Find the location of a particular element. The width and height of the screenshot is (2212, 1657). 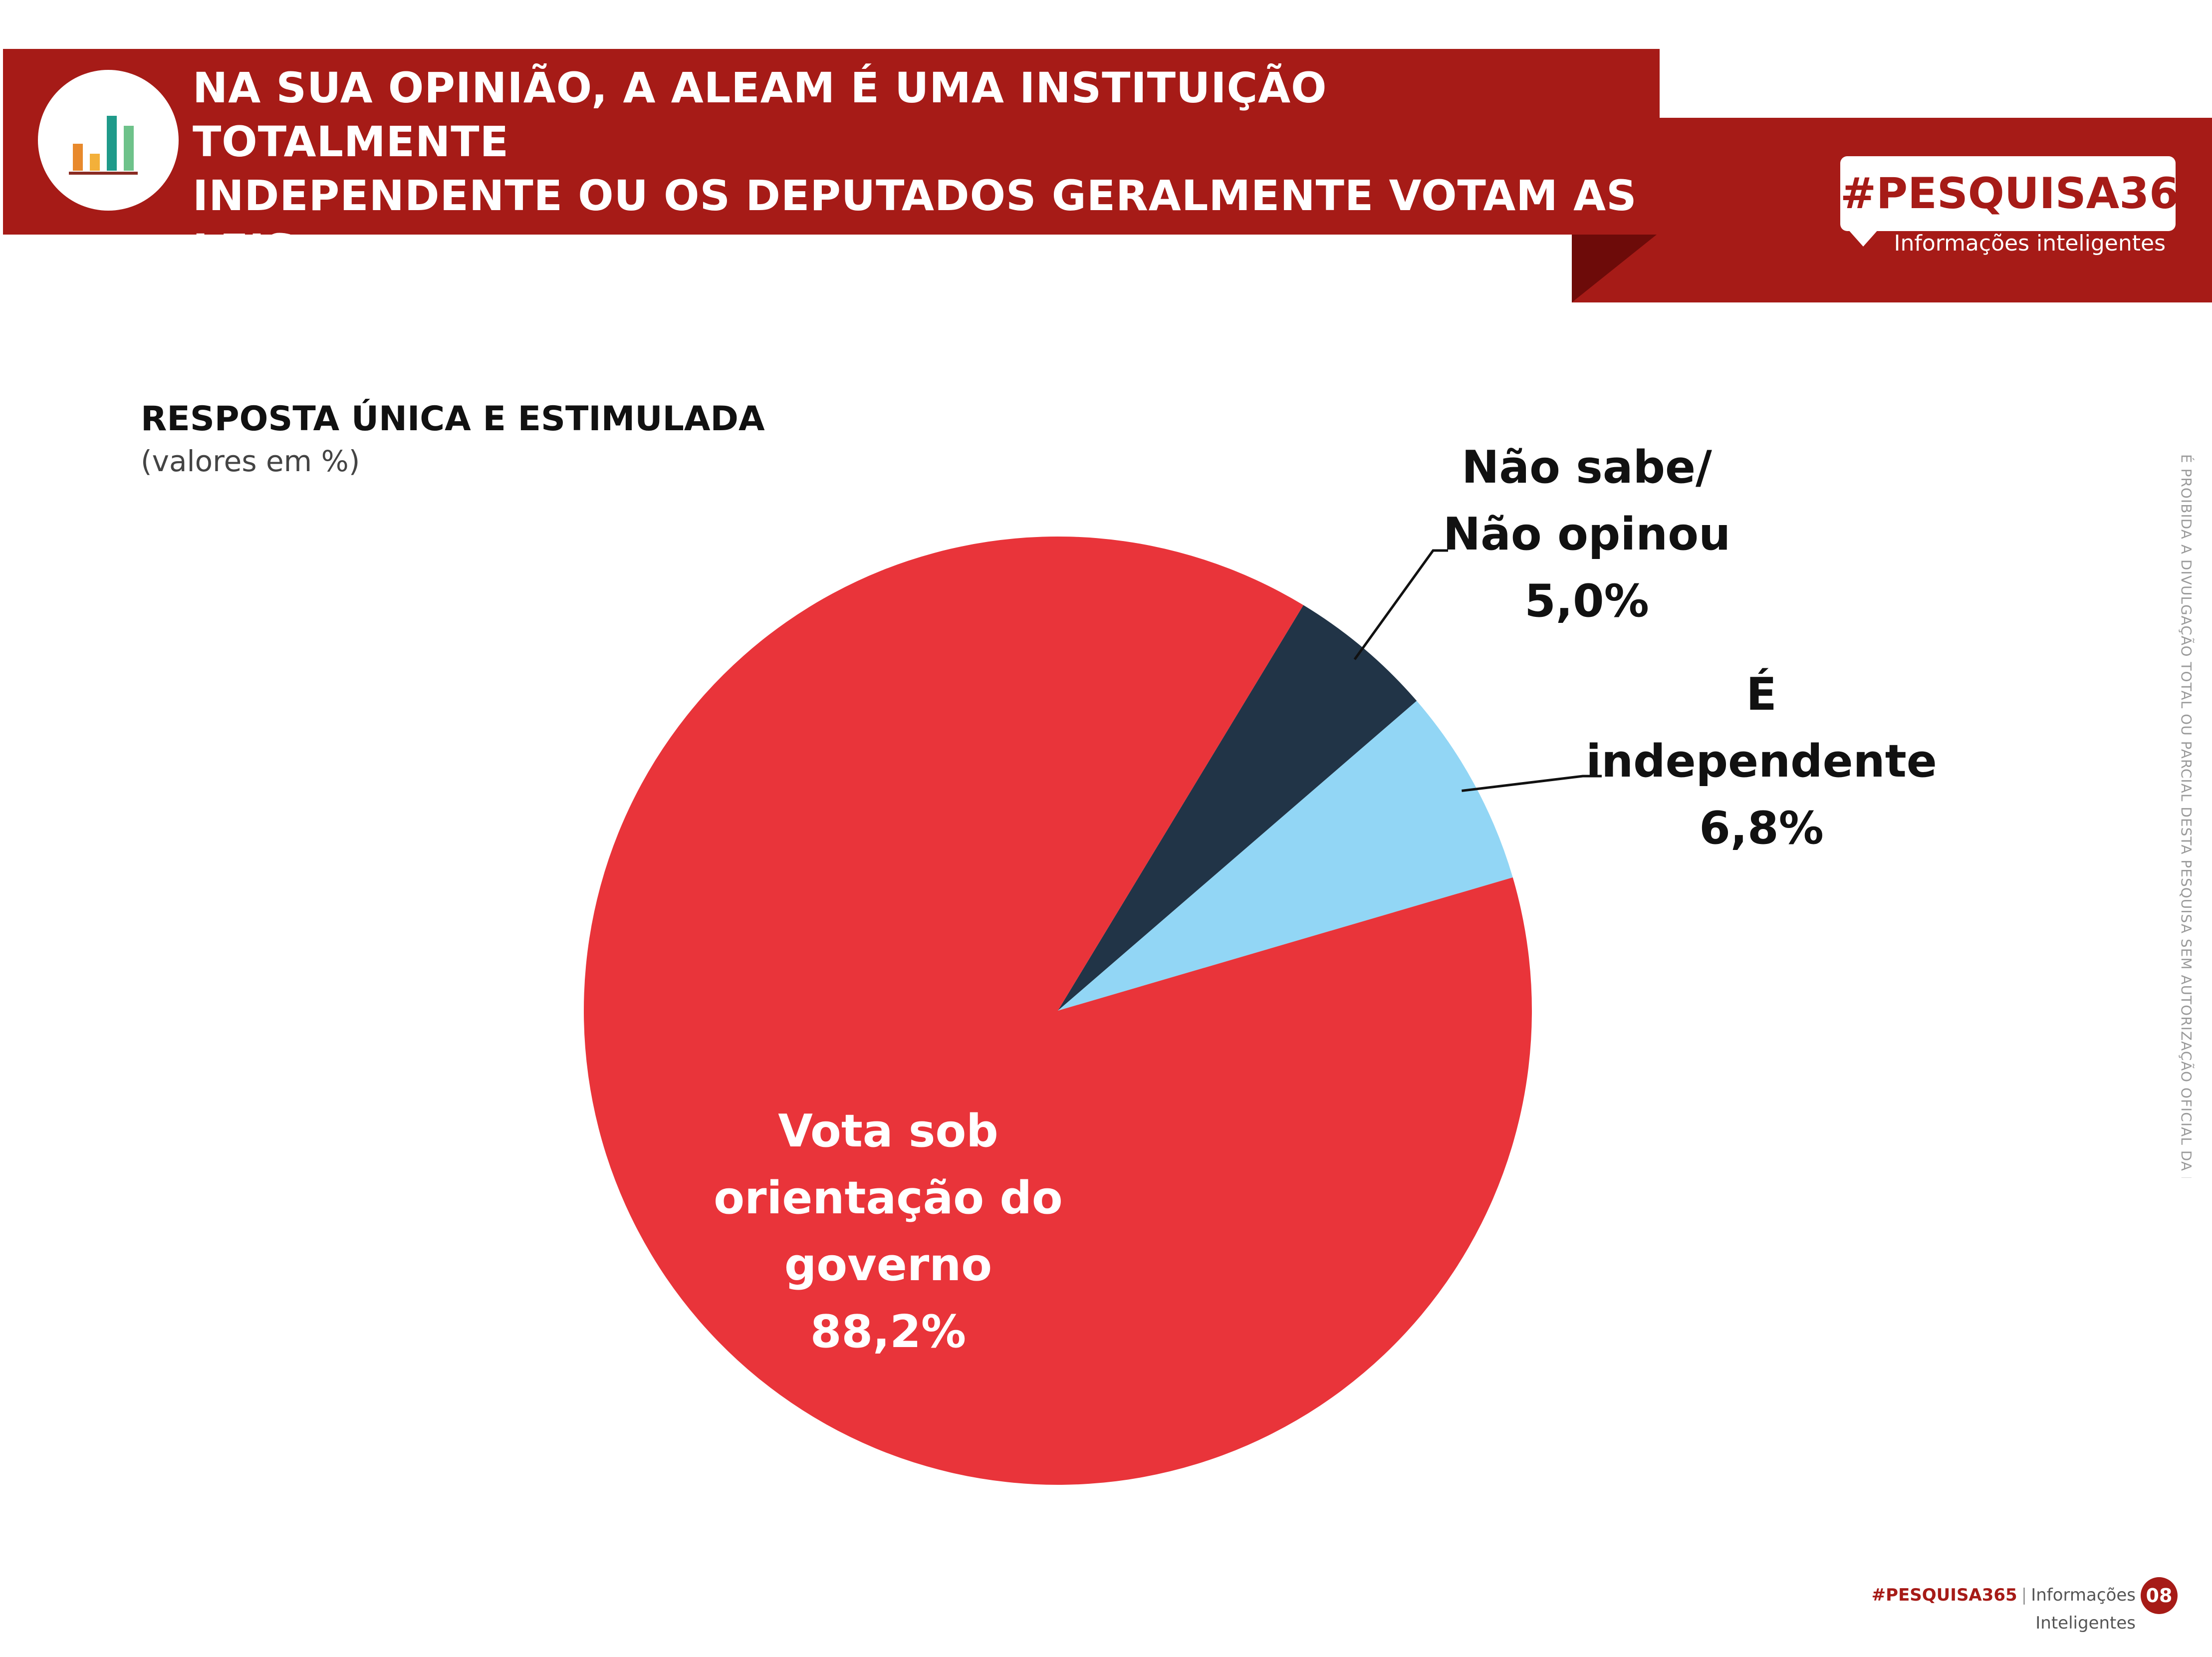

slice-value-label: 5,0% is located at coordinates (1586, 601).